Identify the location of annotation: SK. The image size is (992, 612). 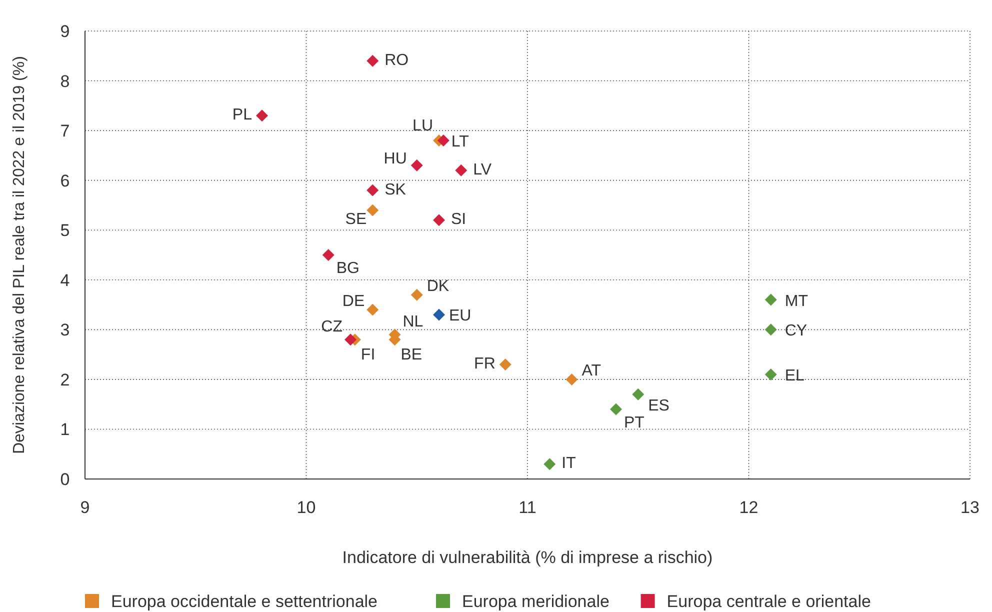
(395, 189).